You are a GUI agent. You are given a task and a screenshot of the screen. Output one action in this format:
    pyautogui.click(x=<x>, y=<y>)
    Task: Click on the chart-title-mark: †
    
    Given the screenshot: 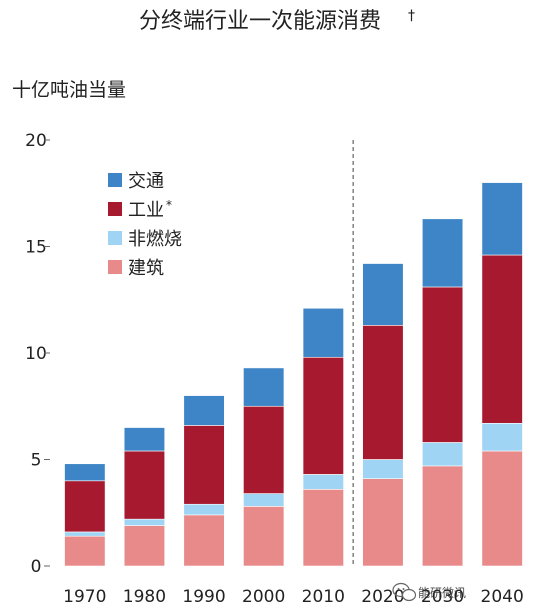 What is the action you would take?
    pyautogui.click(x=411, y=16)
    